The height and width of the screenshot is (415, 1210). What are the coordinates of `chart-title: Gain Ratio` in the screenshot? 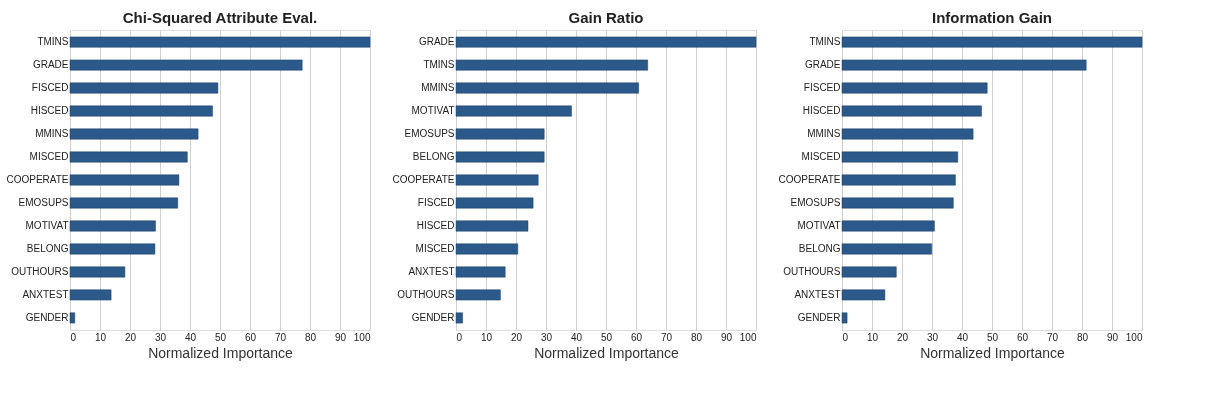 It's located at (606, 17).